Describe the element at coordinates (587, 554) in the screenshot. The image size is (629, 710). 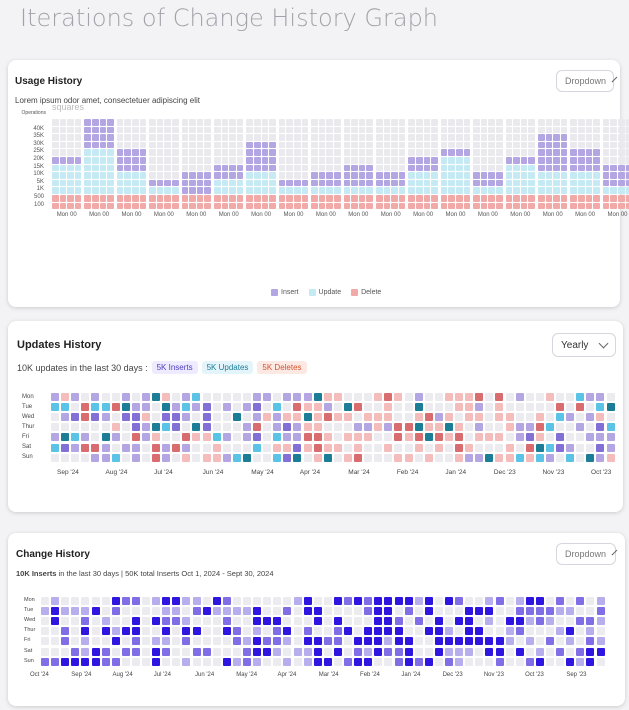
I see `change-dropdown: Dropdown` at that location.